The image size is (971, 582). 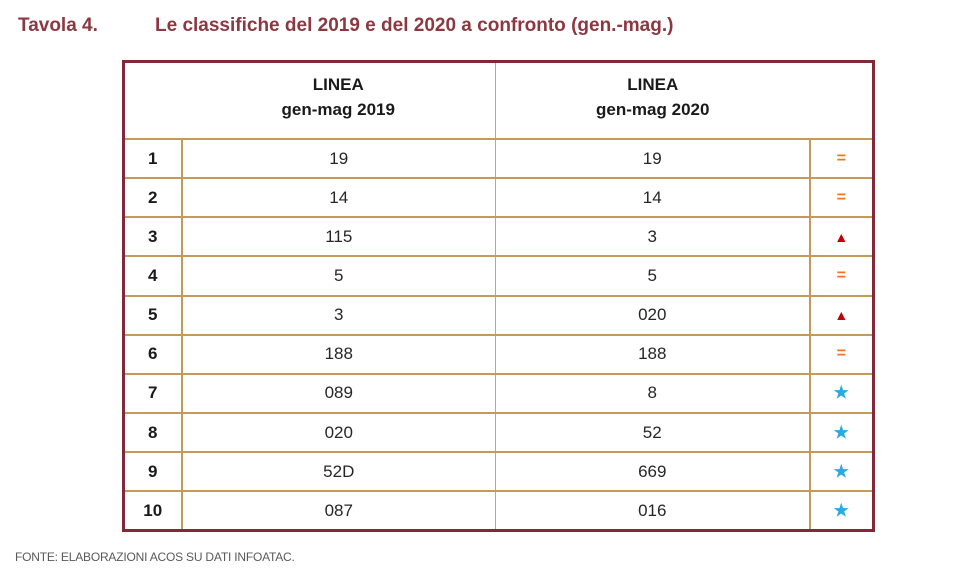 What do you see at coordinates (653, 392) in the screenshot?
I see `value-2020-cell: 8` at bounding box center [653, 392].